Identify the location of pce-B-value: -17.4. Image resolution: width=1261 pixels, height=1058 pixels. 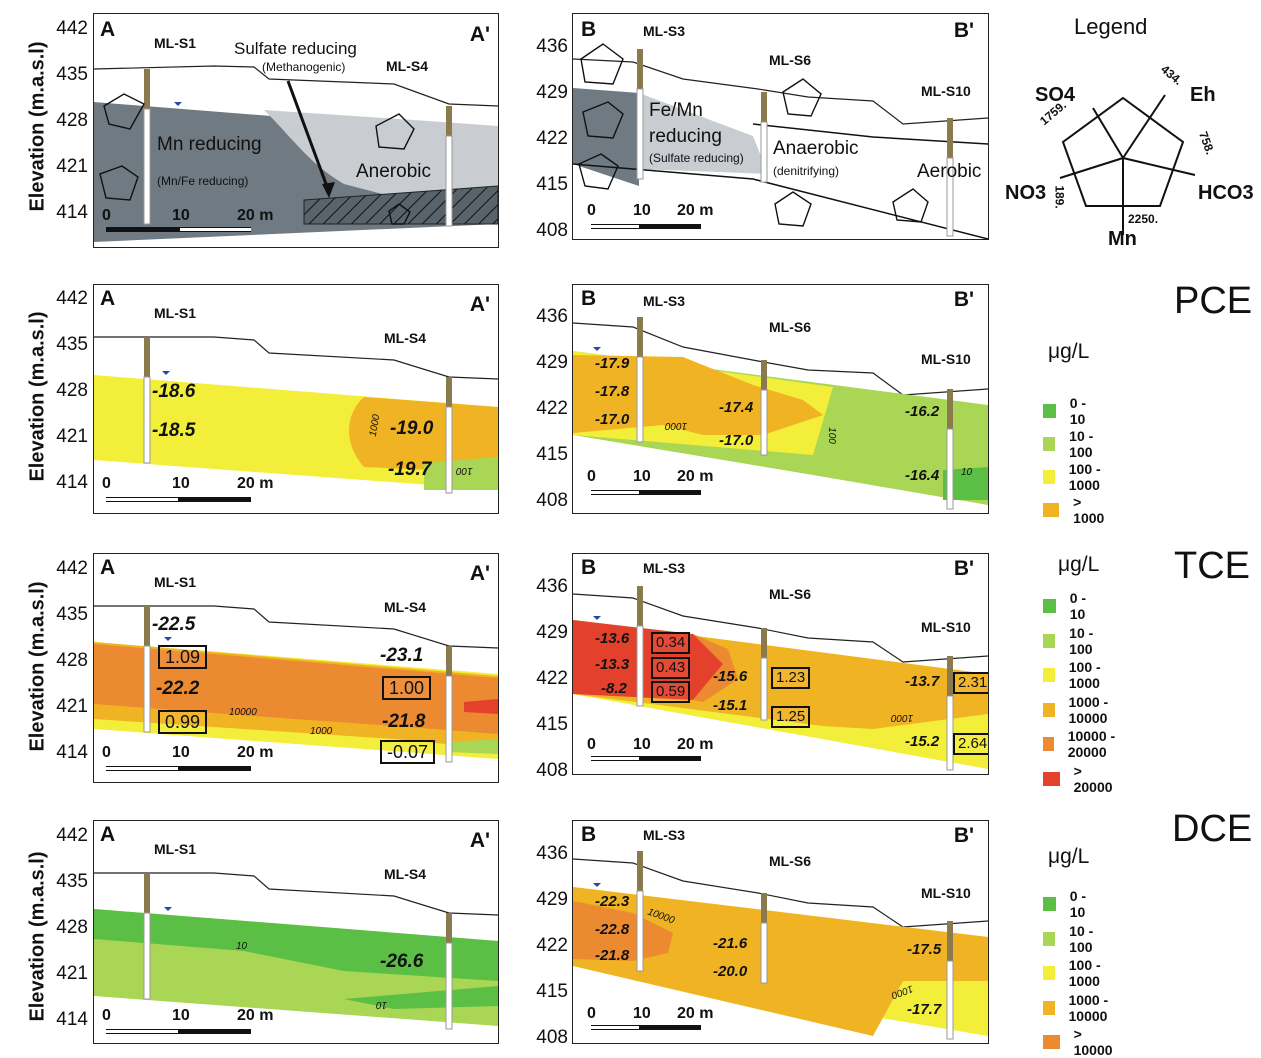
(736, 407).